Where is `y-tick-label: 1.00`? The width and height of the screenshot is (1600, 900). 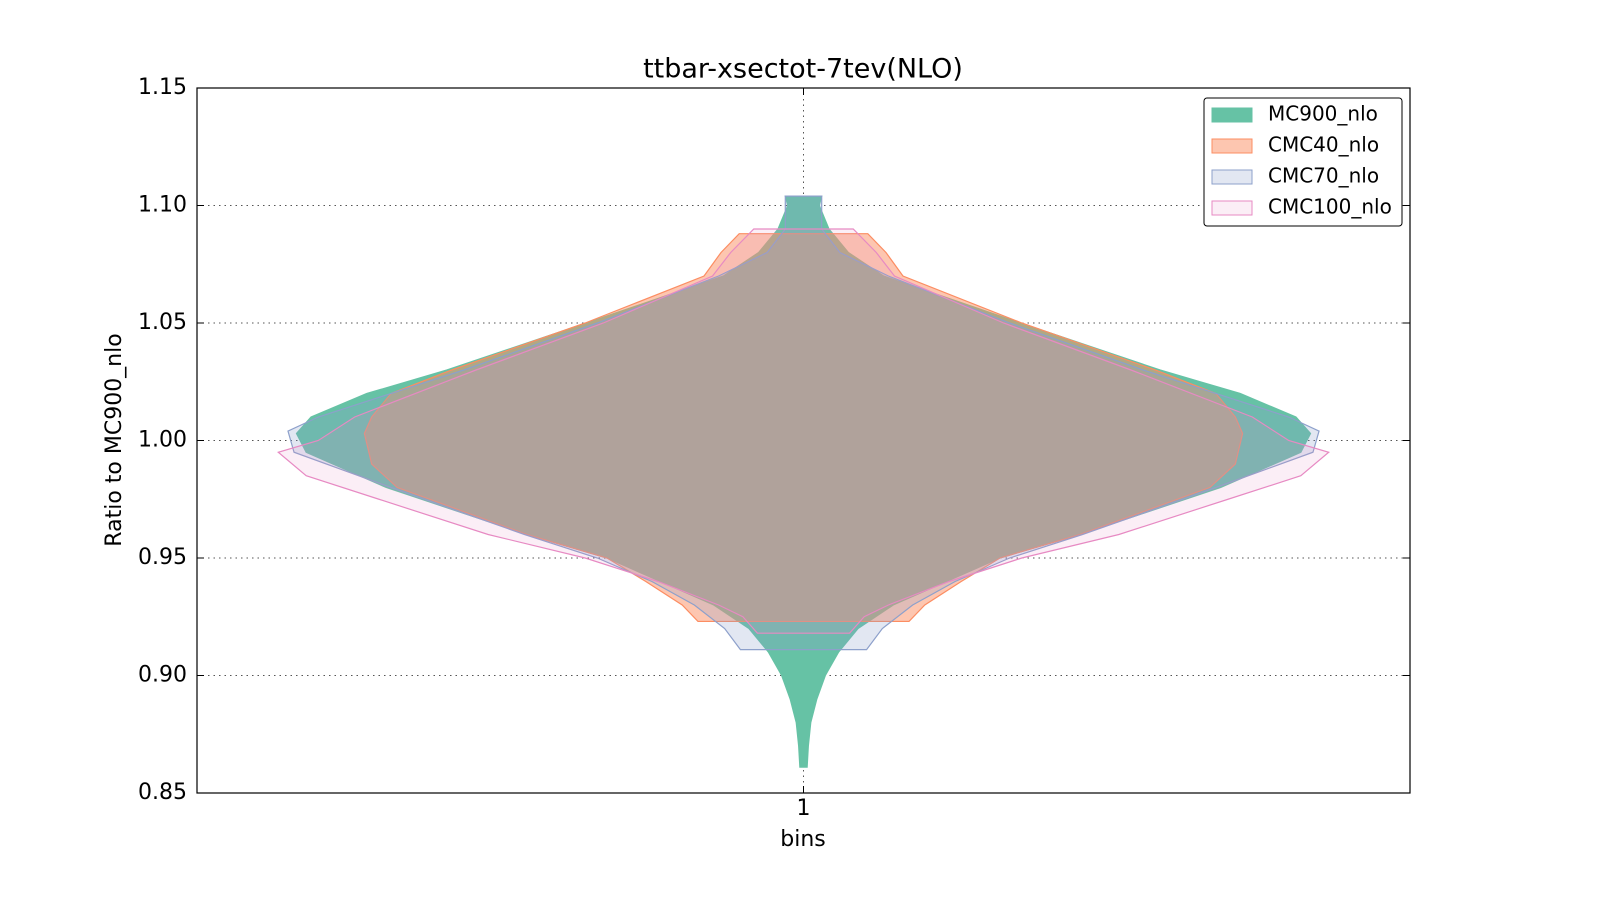
y-tick-label: 1.00 is located at coordinates (162, 440).